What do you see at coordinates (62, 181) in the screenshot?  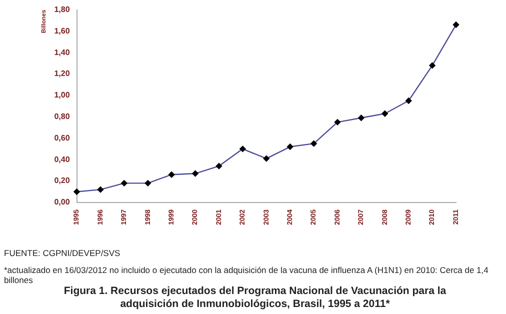 I see `y-tick-label: 0,20` at bounding box center [62, 181].